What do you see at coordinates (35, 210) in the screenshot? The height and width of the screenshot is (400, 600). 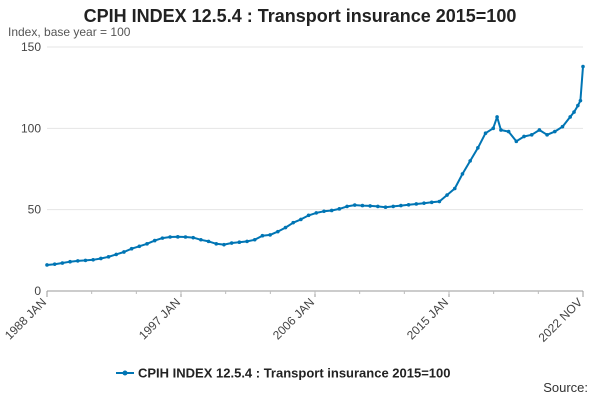 I see `y-tick-label: 50` at bounding box center [35, 210].